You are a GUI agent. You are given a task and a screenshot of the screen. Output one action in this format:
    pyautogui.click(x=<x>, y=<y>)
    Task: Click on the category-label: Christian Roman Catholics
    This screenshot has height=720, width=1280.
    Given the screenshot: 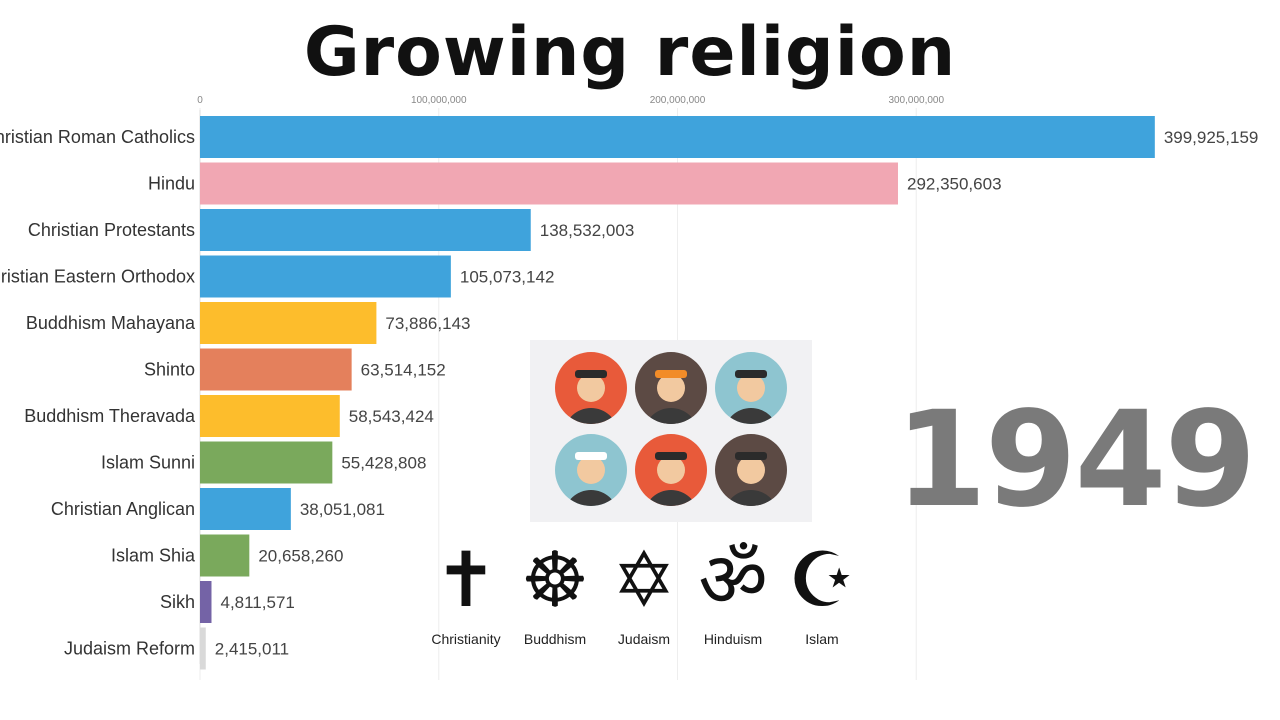 What is the action you would take?
    pyautogui.click(x=97, y=137)
    